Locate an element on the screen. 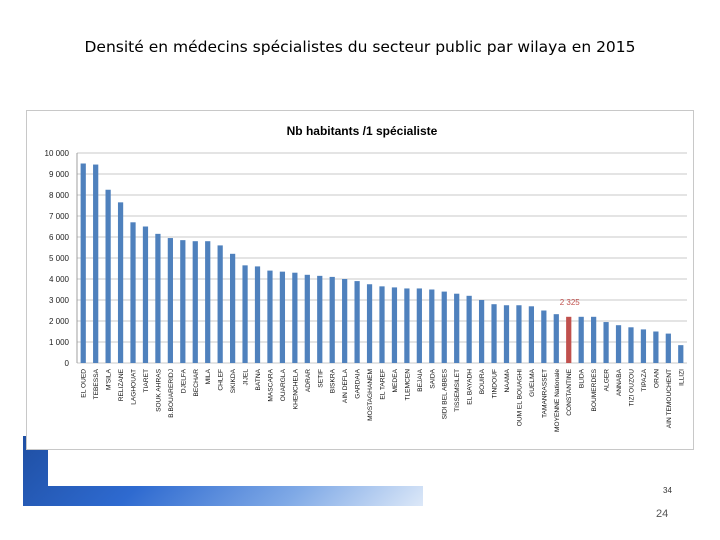  y-tick-label: 4 000 is located at coordinates (59, 279).